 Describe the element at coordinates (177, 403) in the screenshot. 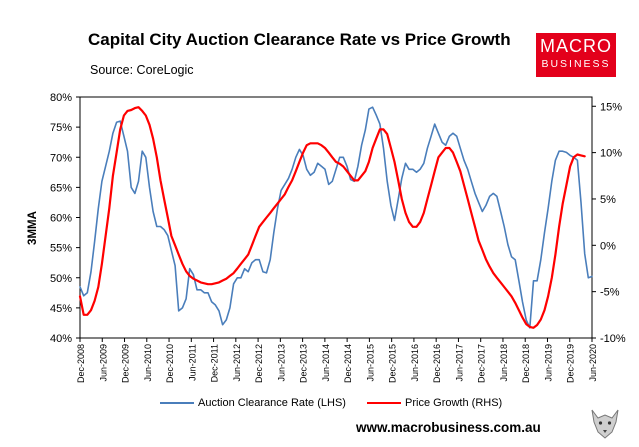

I see `legend-swatch-clearance` at that location.